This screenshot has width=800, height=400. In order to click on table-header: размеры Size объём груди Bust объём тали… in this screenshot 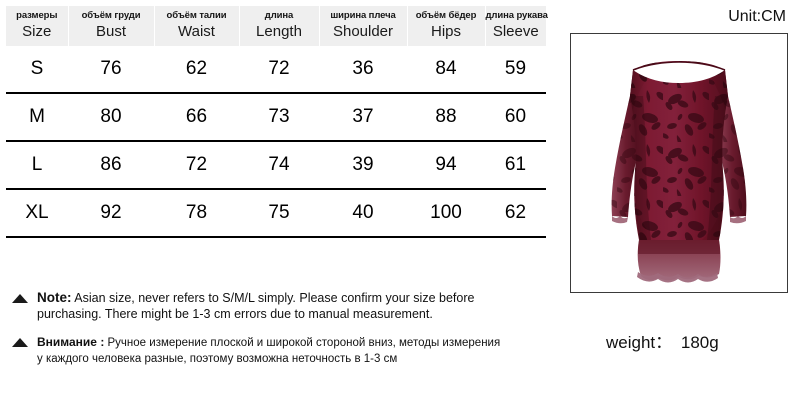, I will do `click(277, 26)`.